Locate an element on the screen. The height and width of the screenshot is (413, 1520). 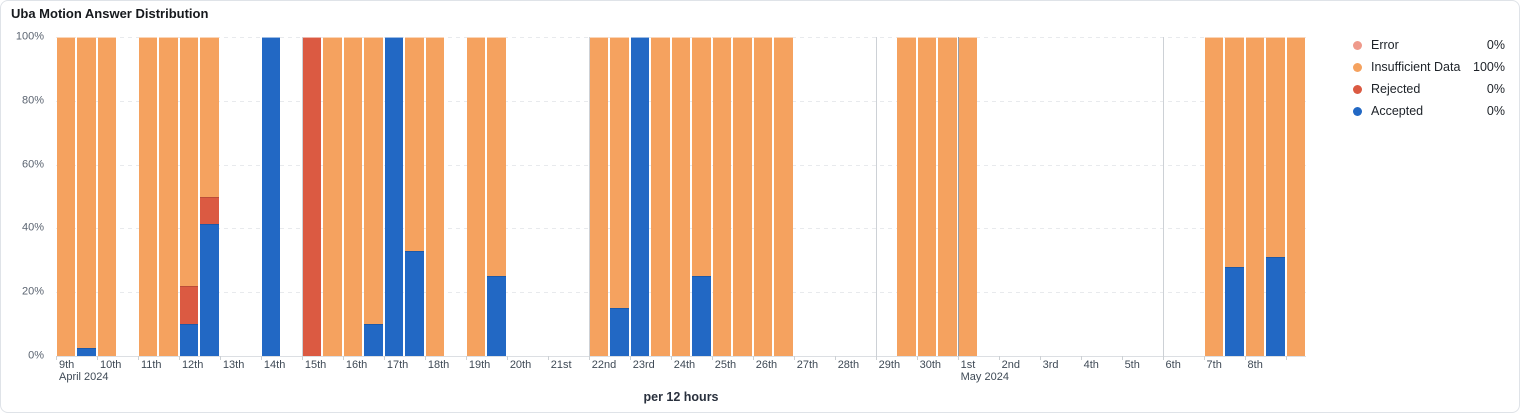
x-tick-label: 21st is located at coordinates (561, 365).